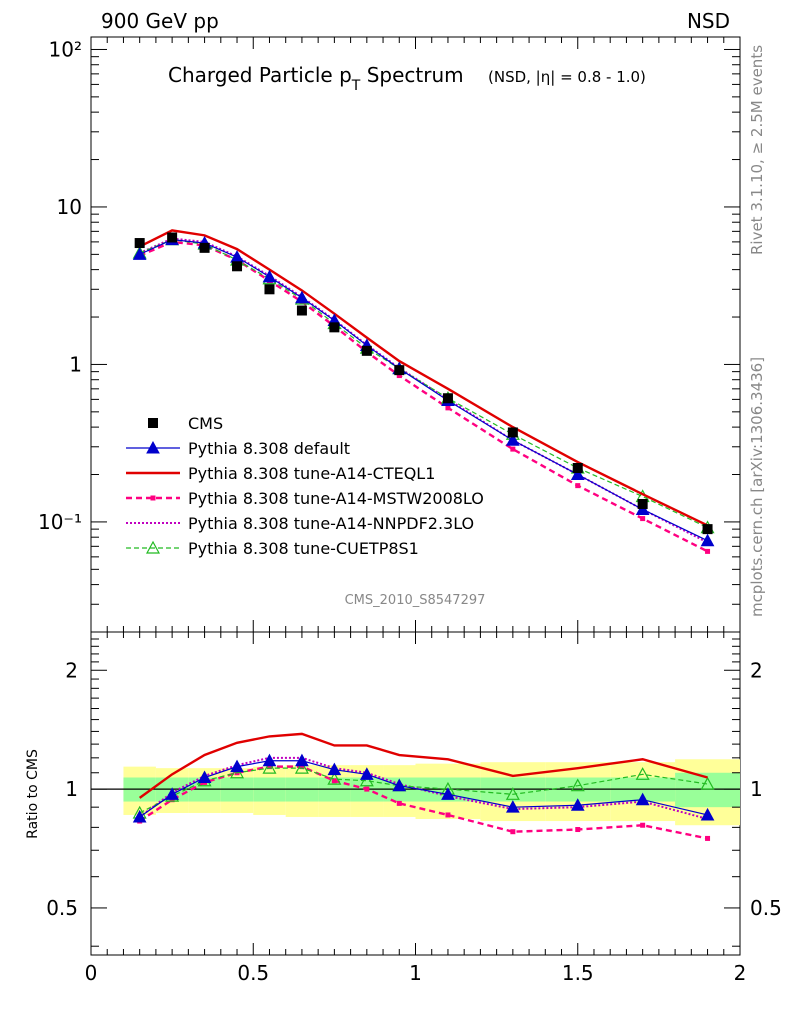  I want to click on title-tail: Spectrum, so click(411, 75).